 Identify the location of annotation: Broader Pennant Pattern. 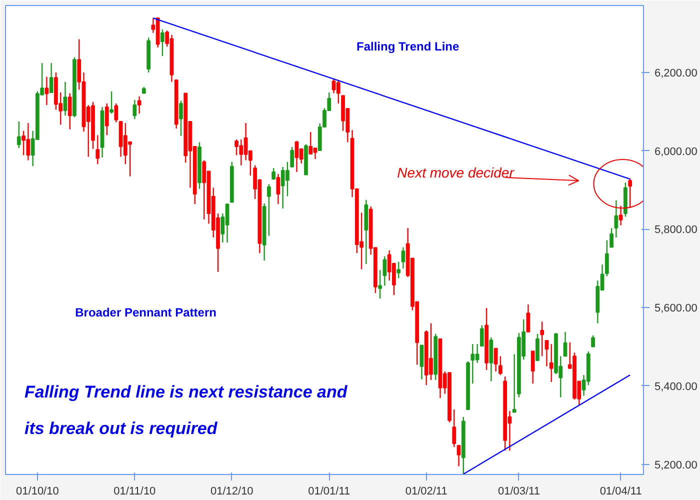
(145, 313).